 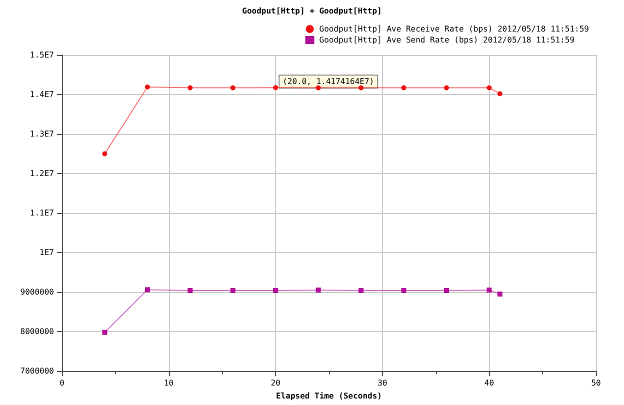 I want to click on x-tick-label: 20, so click(x=275, y=383).